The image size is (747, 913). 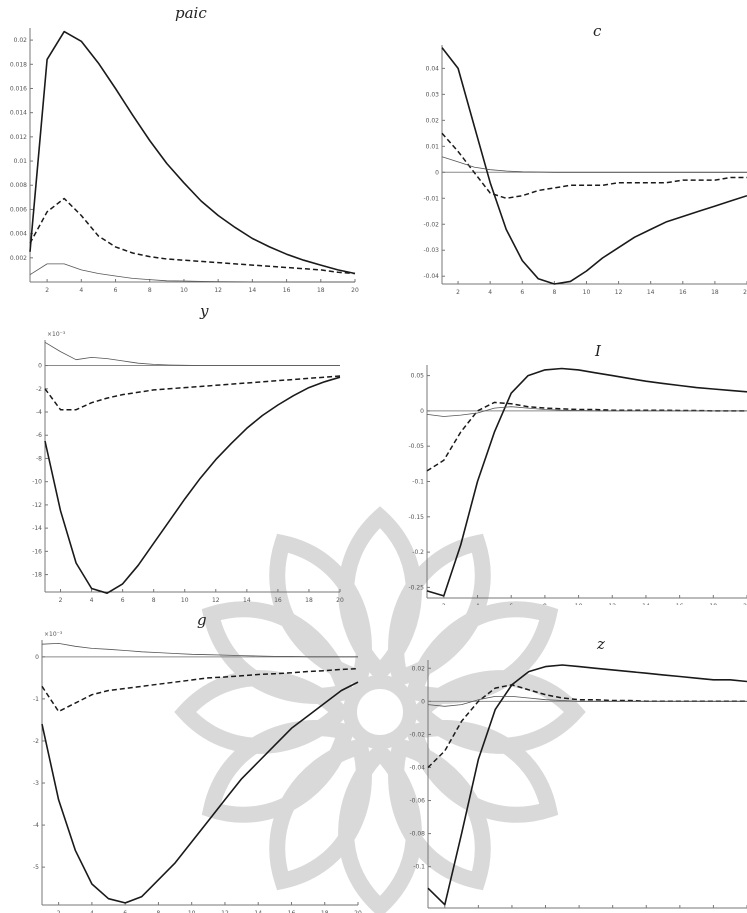 What do you see at coordinates (18, 209) in the screenshot?
I see `y-tick-label: 0.006` at bounding box center [18, 209].